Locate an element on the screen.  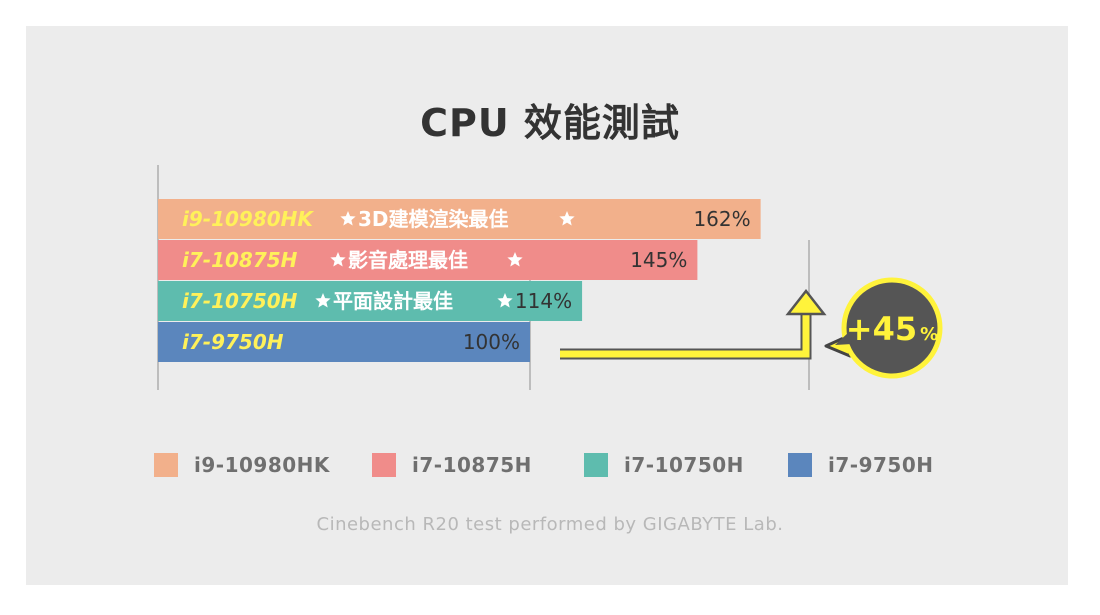
bar-category-label: i7-10875H is located at coordinates (240, 260).